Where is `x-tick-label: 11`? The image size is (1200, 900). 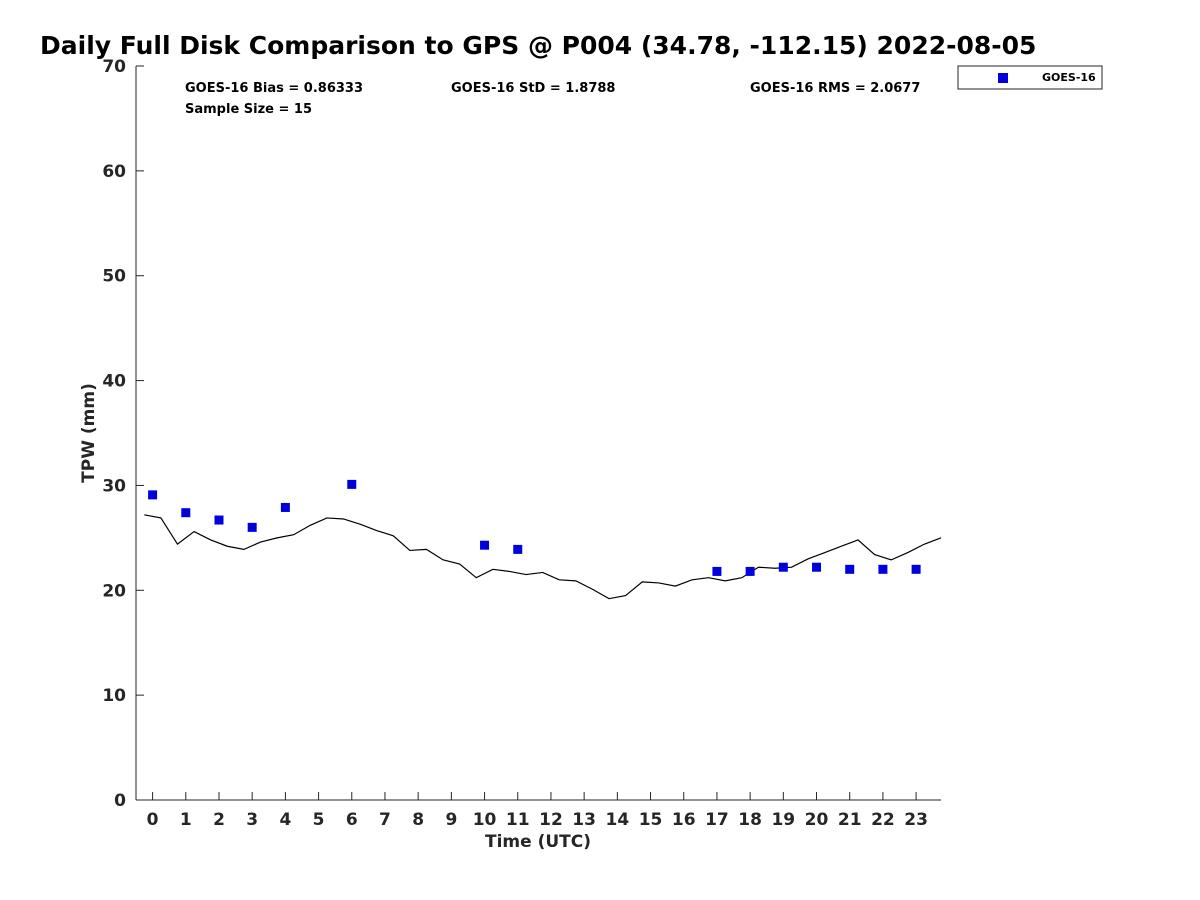 x-tick-label: 11 is located at coordinates (518, 820).